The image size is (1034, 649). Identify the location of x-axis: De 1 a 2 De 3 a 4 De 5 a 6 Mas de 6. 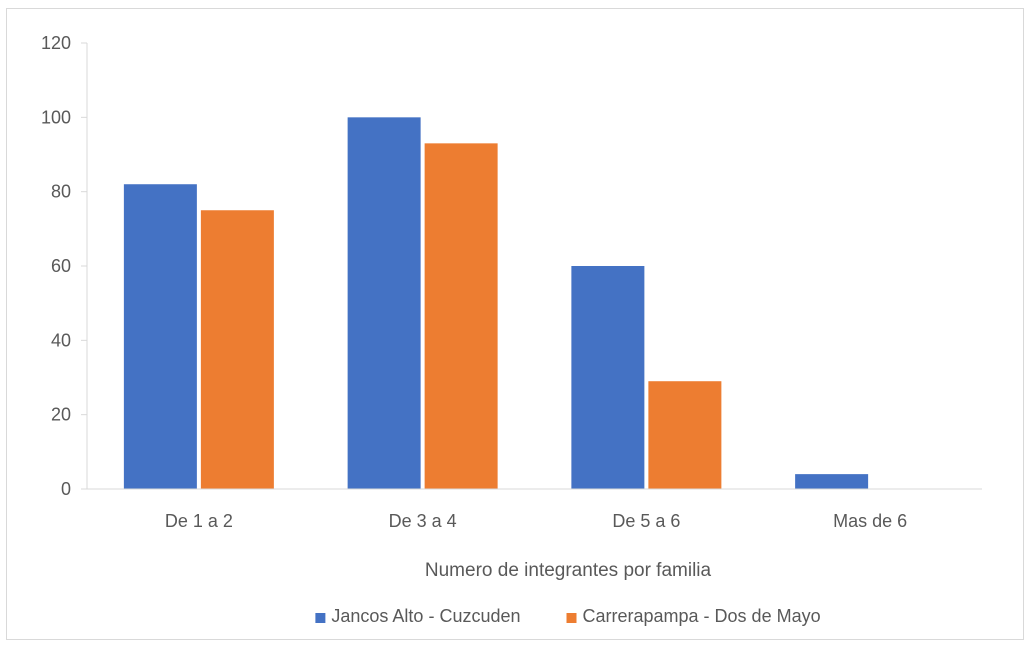
(534, 509).